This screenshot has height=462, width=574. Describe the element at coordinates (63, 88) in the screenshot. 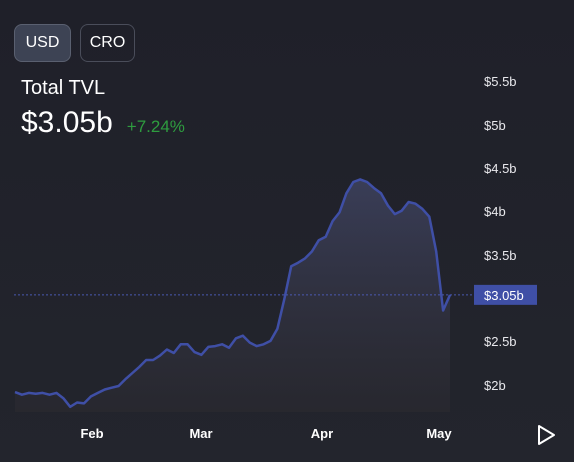

I see `chart-title: Total TVL` at that location.